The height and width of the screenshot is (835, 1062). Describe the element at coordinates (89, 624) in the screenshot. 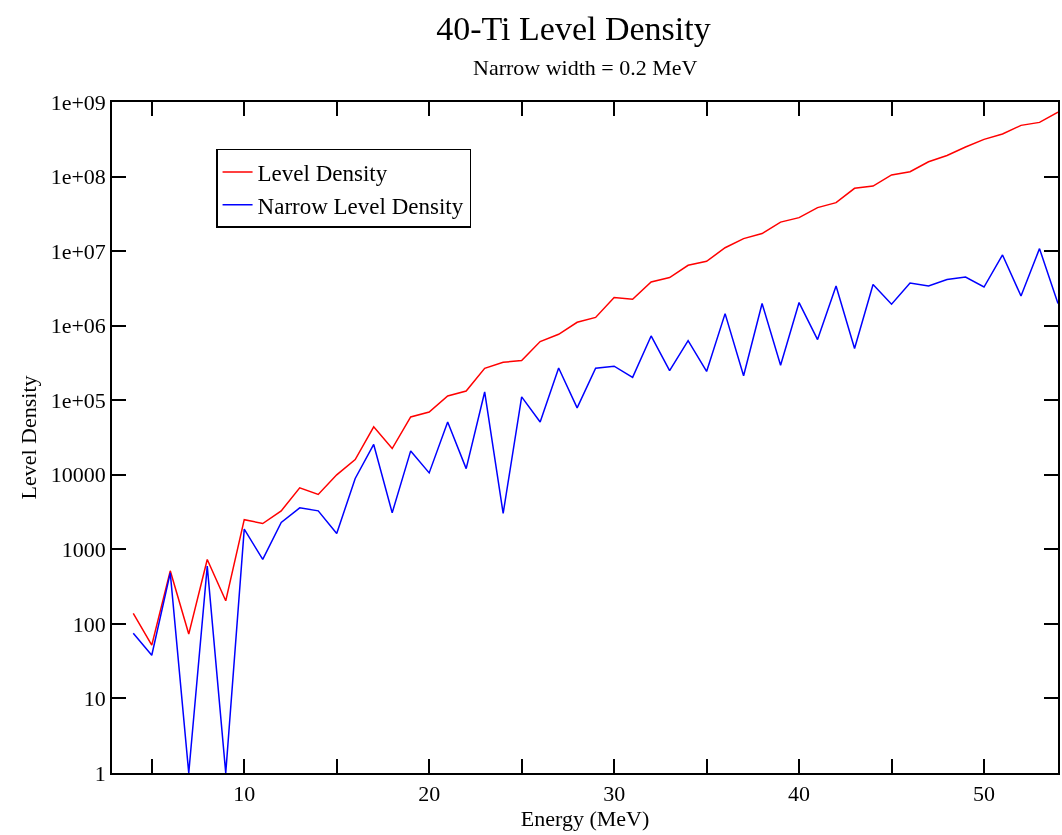

I see `y-tick-label: 100` at that location.